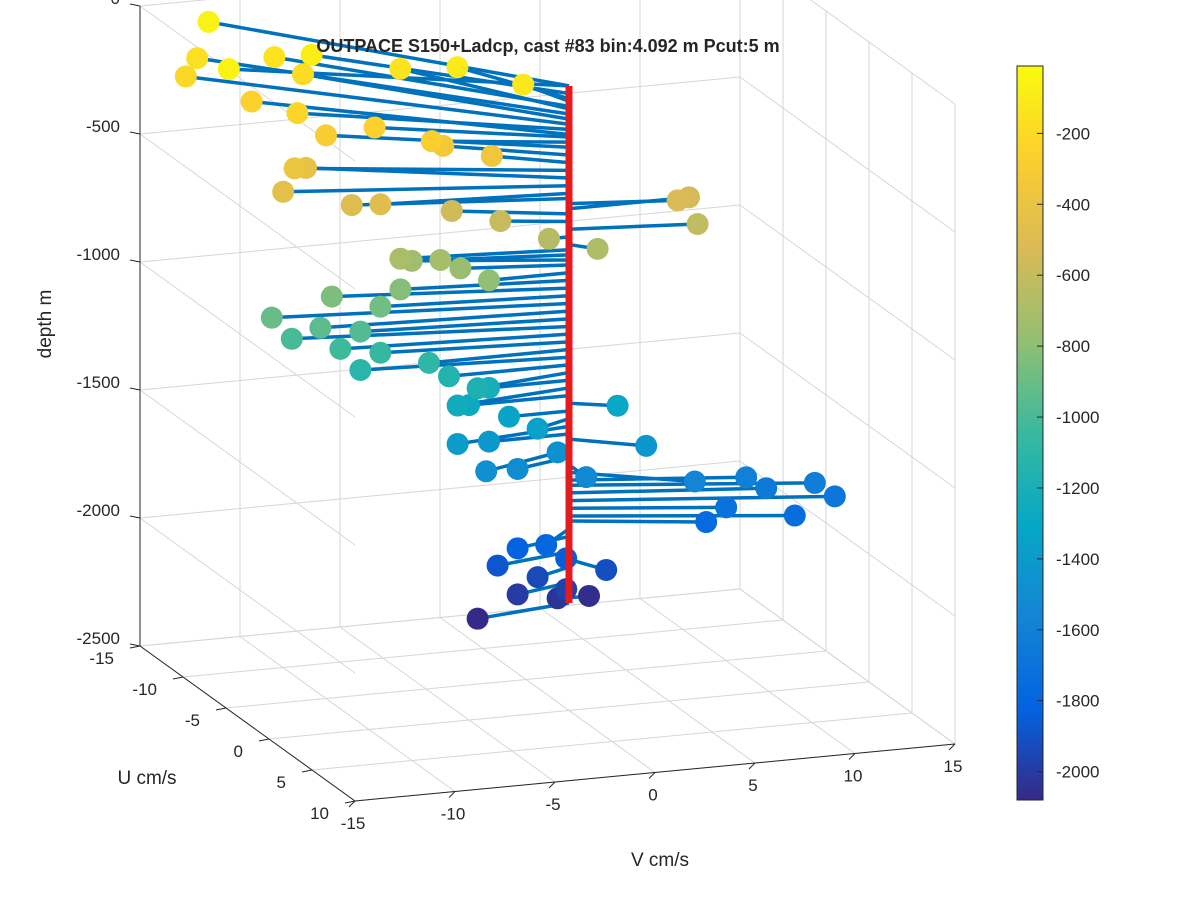  Describe the element at coordinates (752, 785) in the screenshot. I see `x-tick-label: 5` at that location.